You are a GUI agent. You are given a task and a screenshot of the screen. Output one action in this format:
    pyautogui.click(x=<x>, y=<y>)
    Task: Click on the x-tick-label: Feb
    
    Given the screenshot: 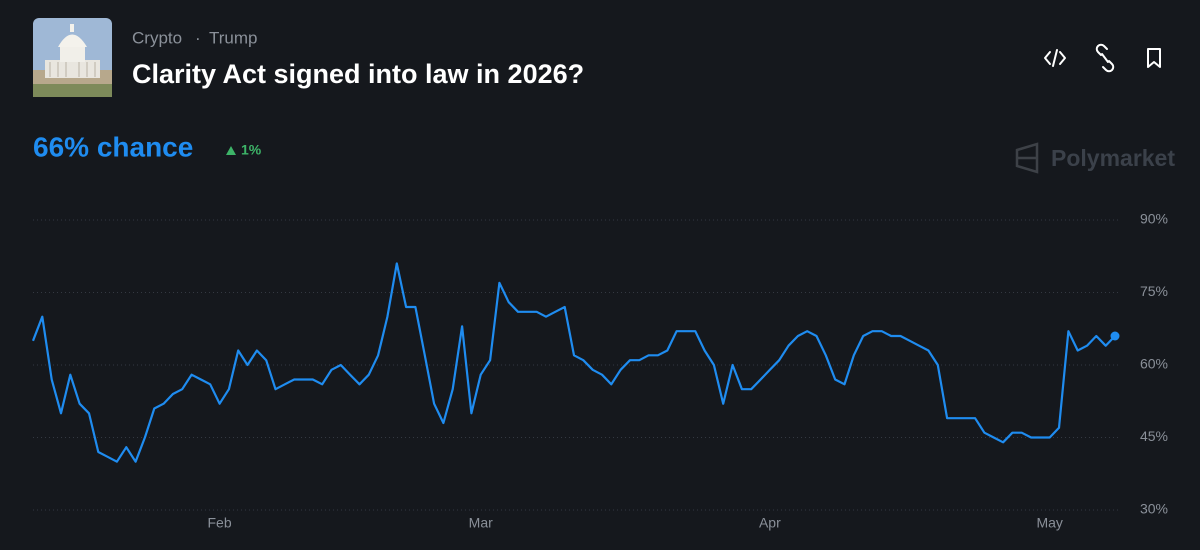 What is the action you would take?
    pyautogui.click(x=219, y=523)
    